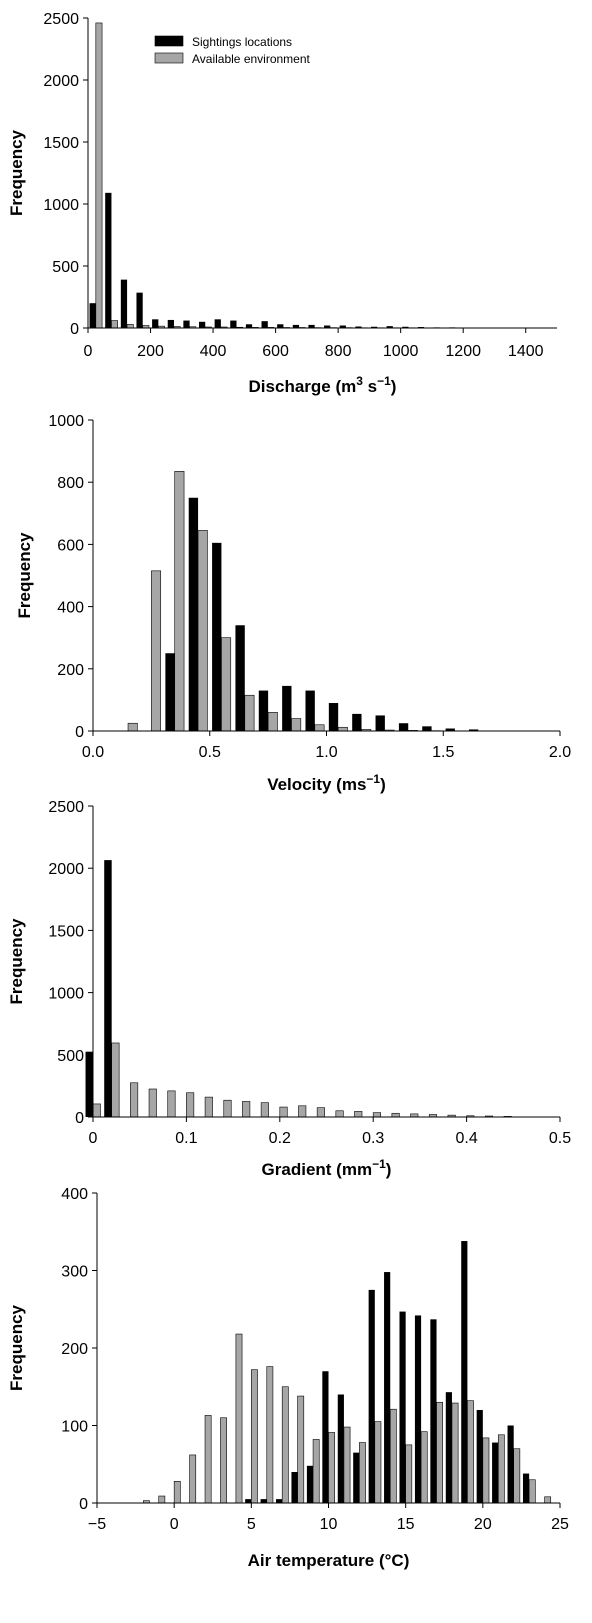 This screenshot has width=592, height=1623. What do you see at coordinates (70, 545) in the screenshot?
I see `y-tick-label: 600` at bounding box center [70, 545].